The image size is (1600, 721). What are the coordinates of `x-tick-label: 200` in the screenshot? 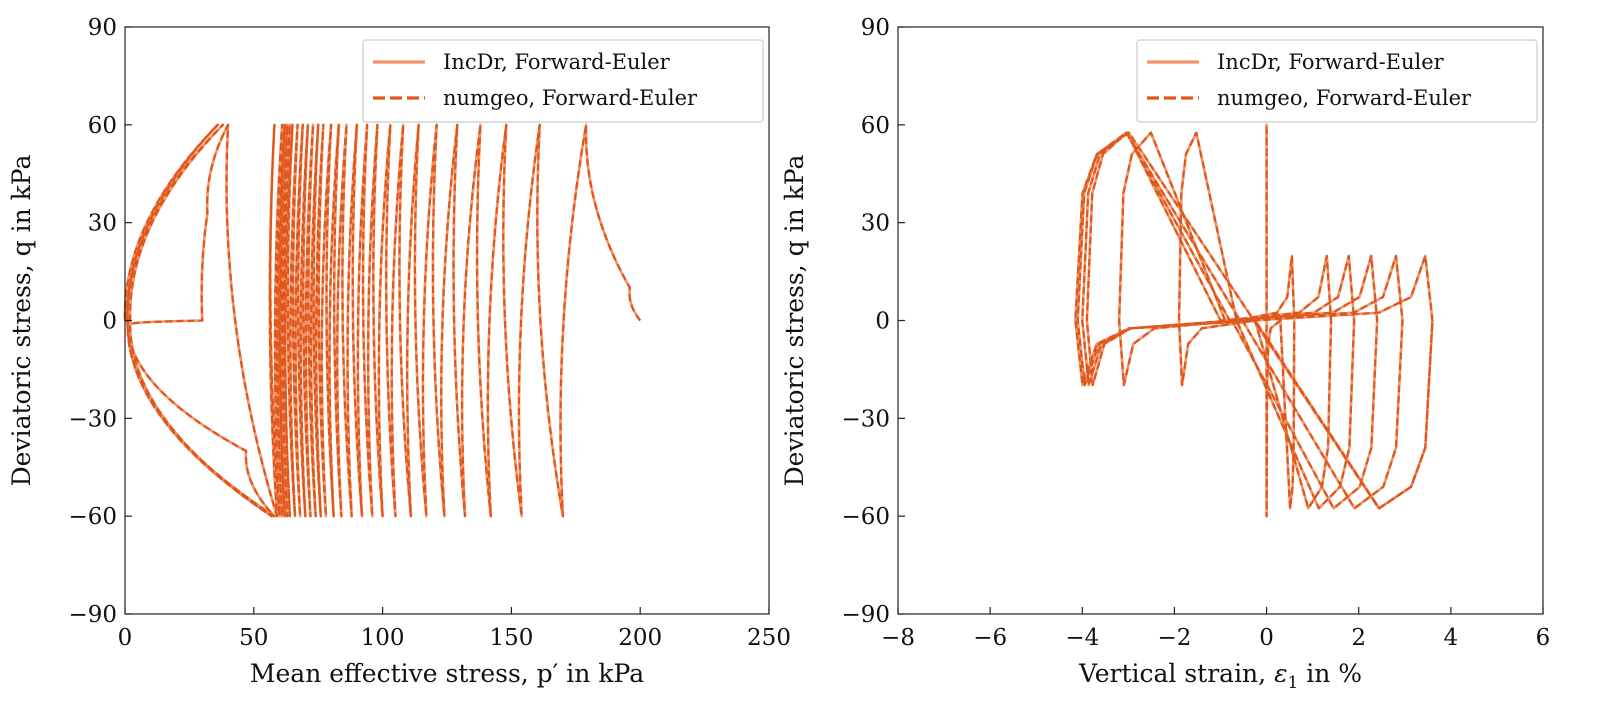 It's located at (640, 638).